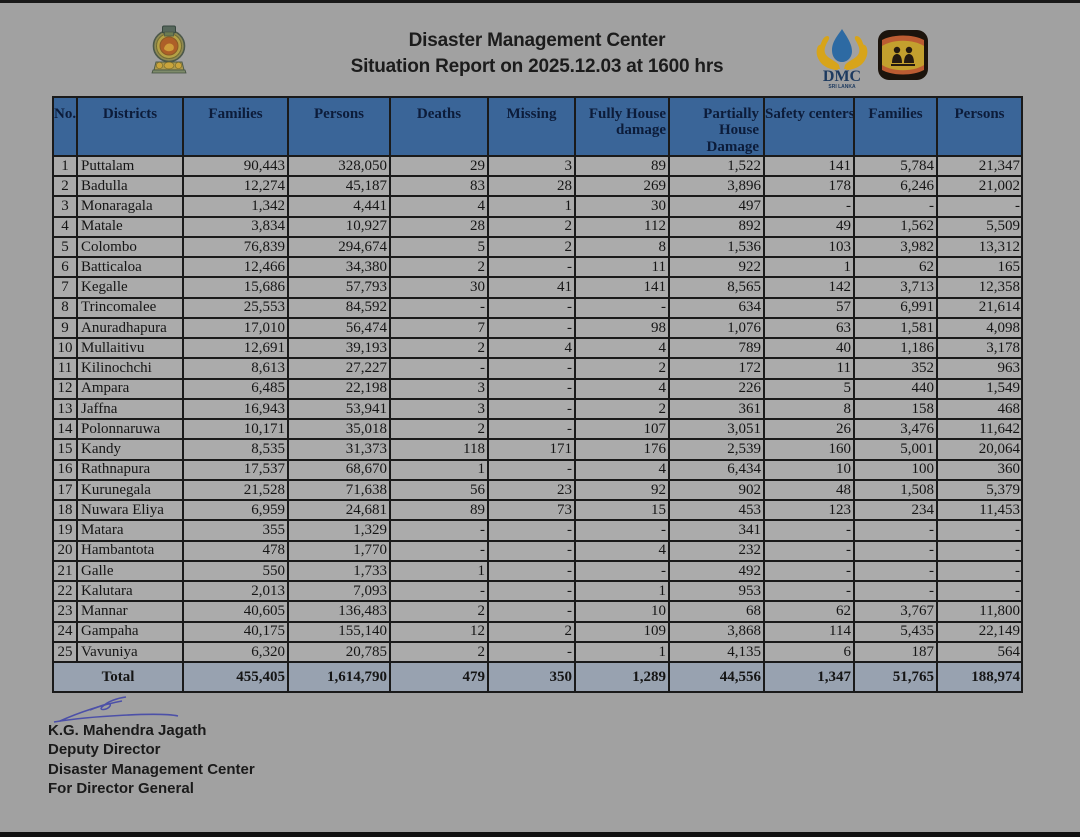  What do you see at coordinates (842, 76) in the screenshot?
I see `svg-text: DMC` at bounding box center [842, 76].